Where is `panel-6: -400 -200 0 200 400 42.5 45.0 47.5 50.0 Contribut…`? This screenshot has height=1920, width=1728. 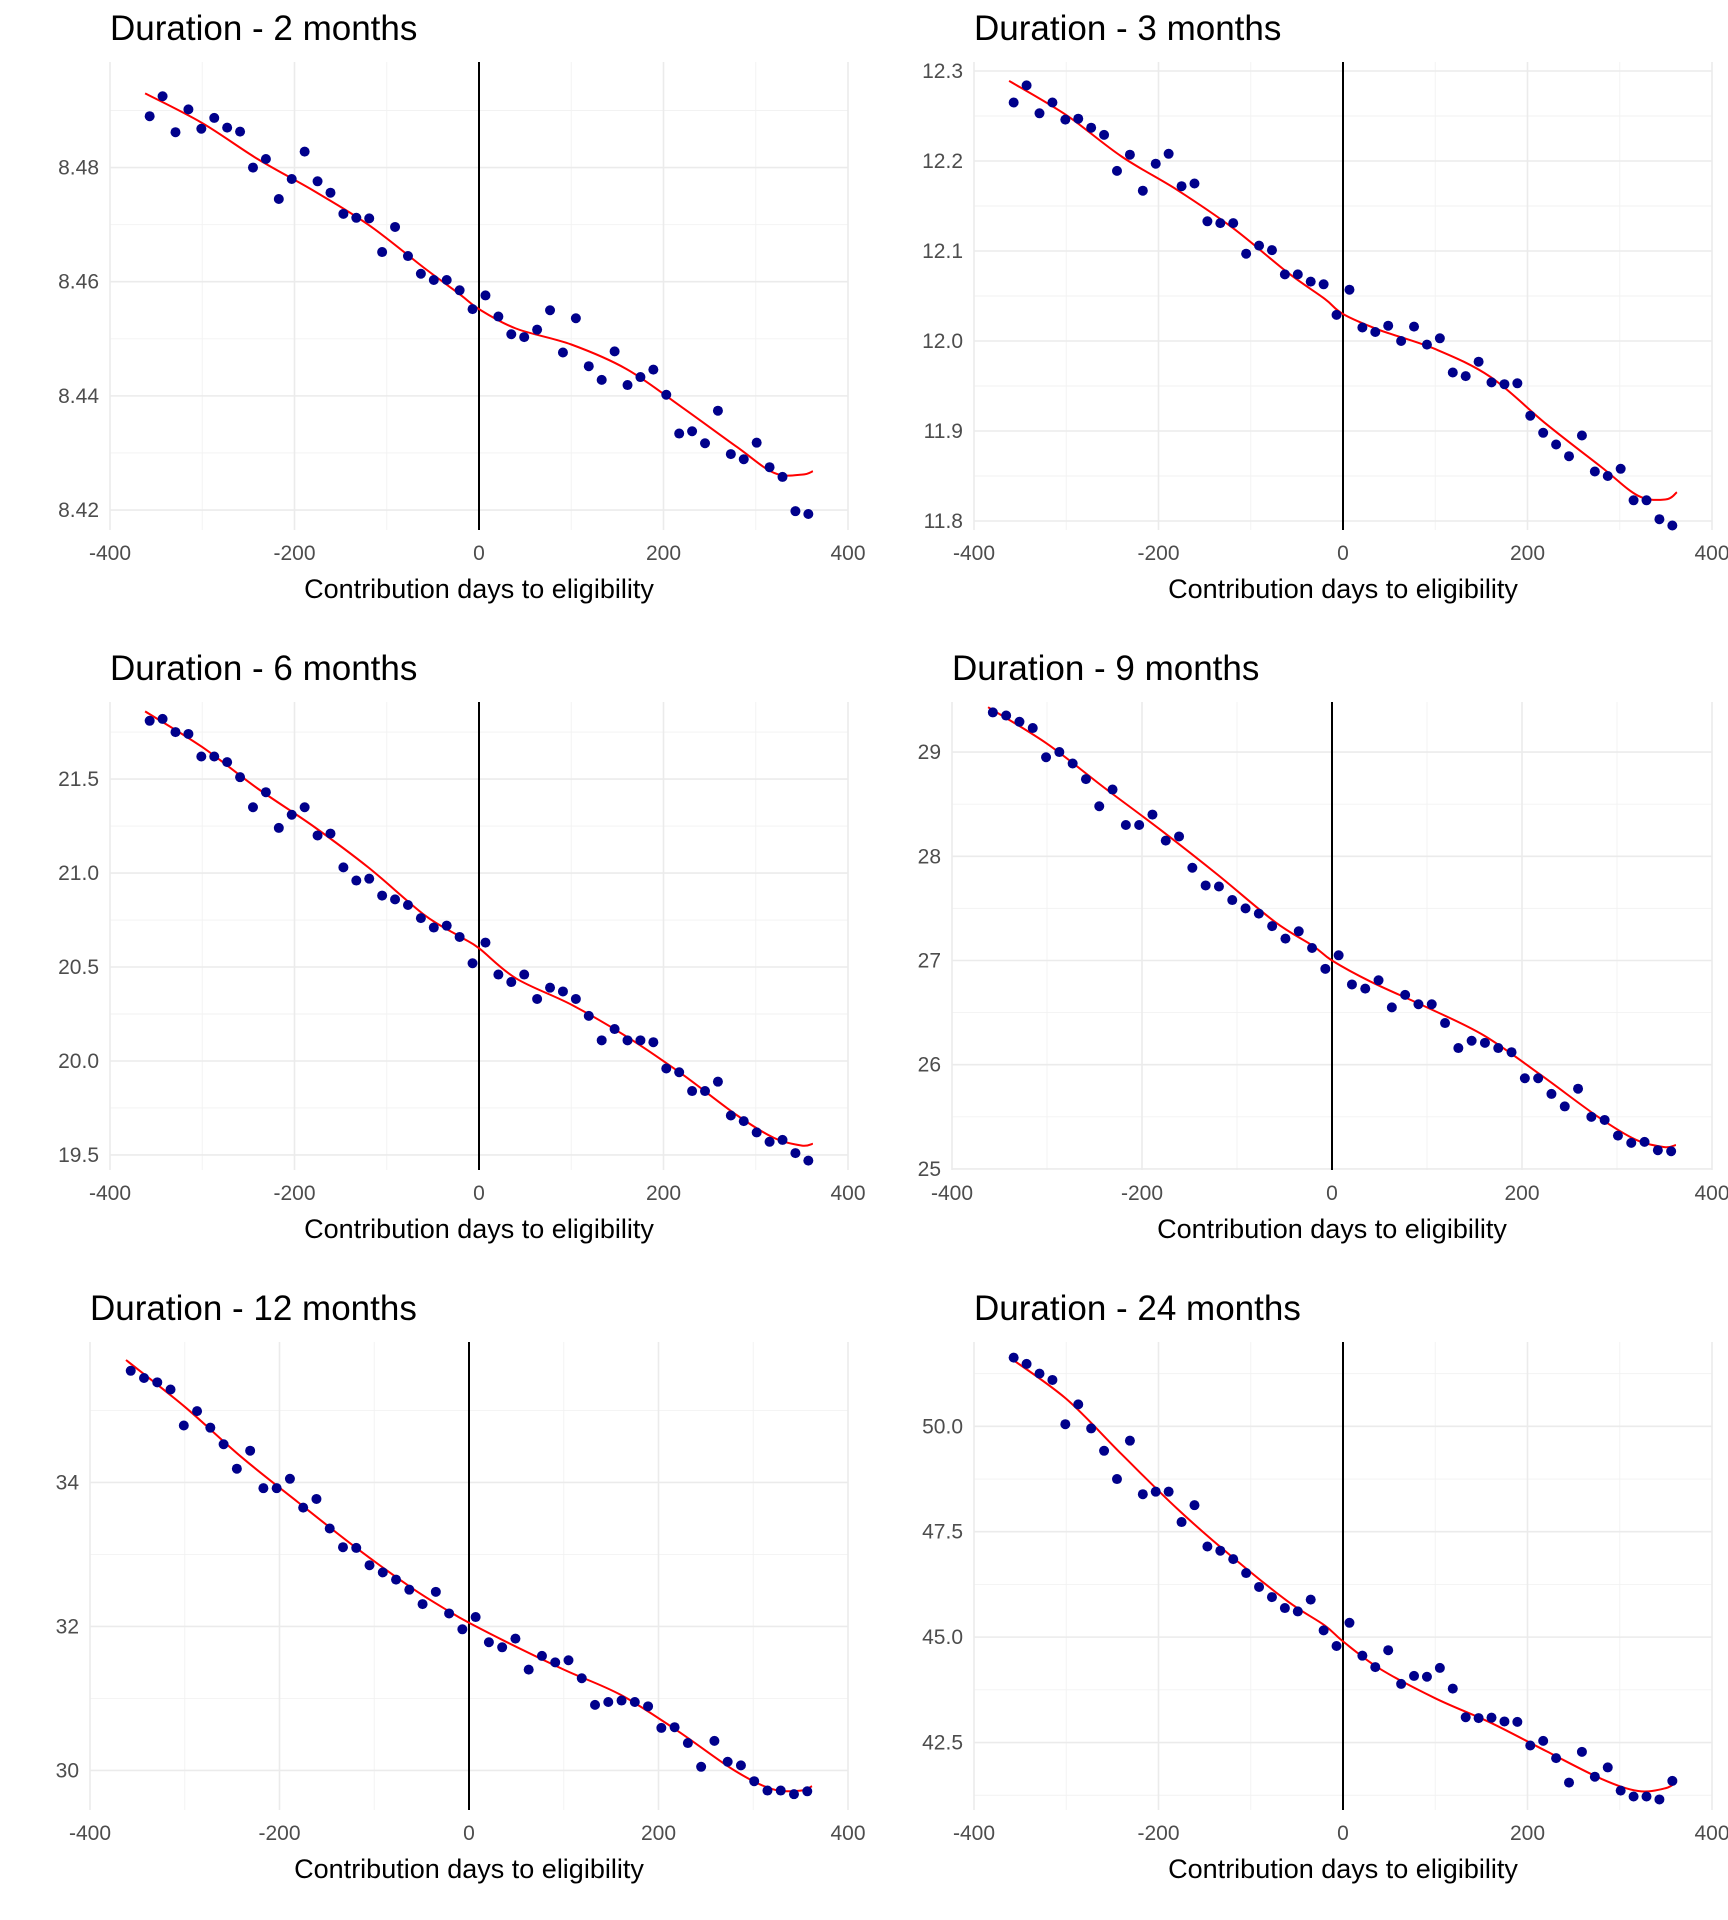 panel-6: -400 -200 0 200 400 42.5 45.0 47.5 50.0 Contribut… is located at coordinates (1325, 1586).